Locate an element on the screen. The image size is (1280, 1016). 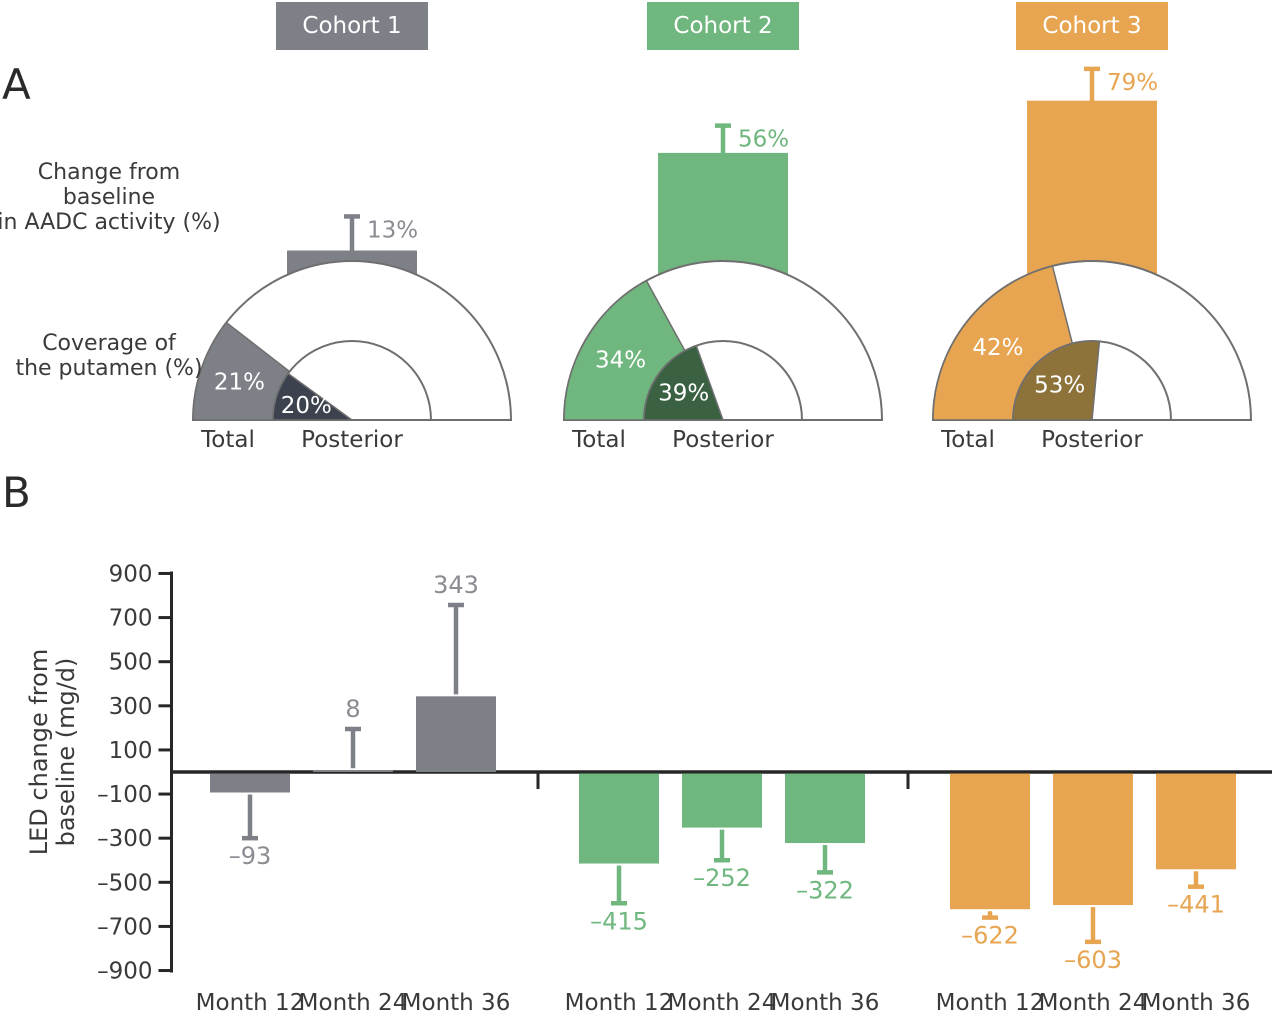
panel-a-label: A is located at coordinates (16, 84).